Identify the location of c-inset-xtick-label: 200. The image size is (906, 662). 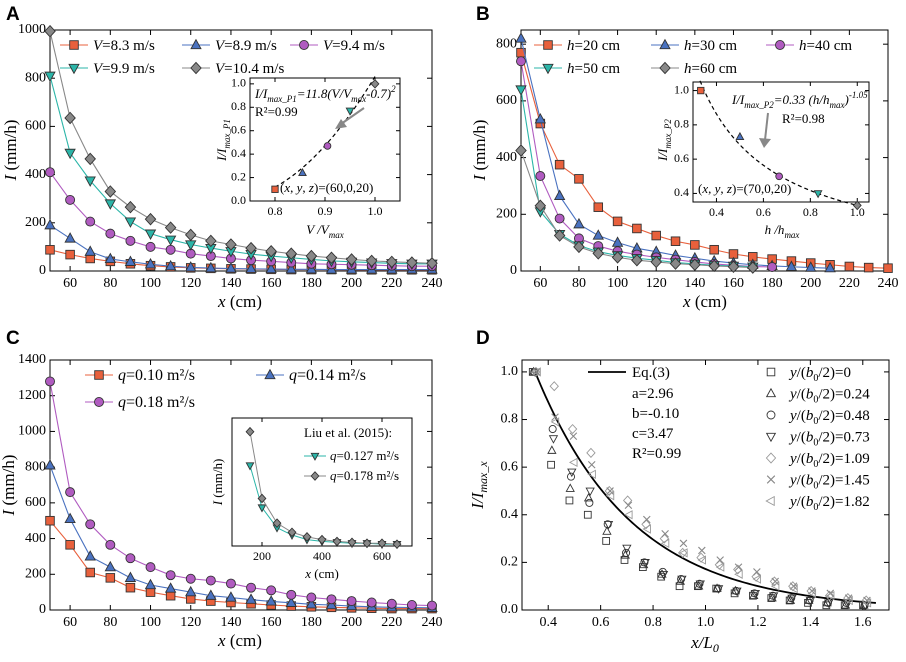
(262, 556).